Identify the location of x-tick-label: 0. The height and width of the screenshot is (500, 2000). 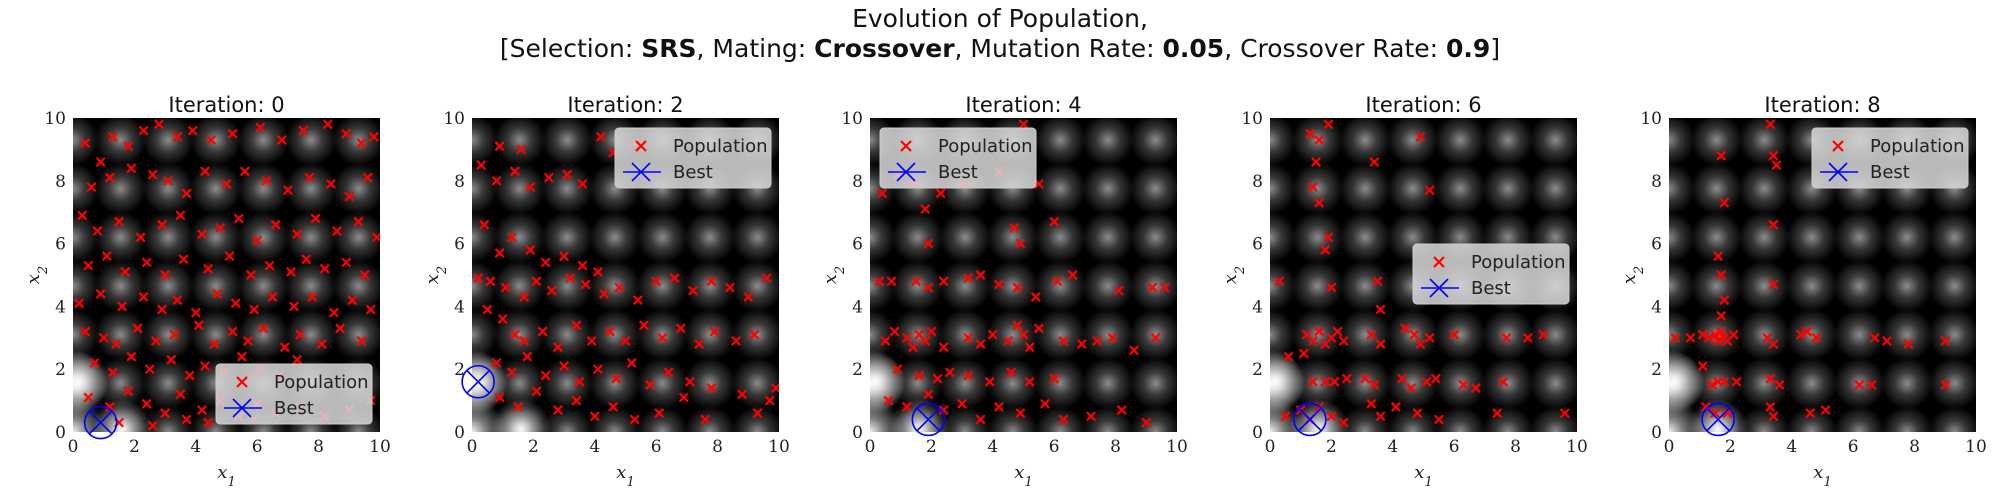
(472, 447).